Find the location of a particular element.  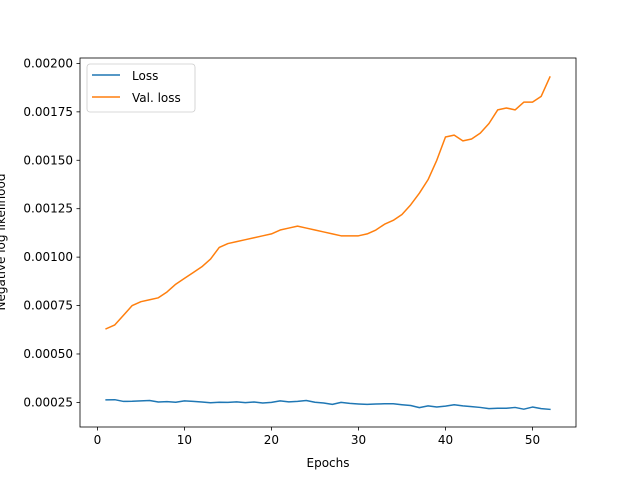

x-tick-label: 40 is located at coordinates (445, 440).